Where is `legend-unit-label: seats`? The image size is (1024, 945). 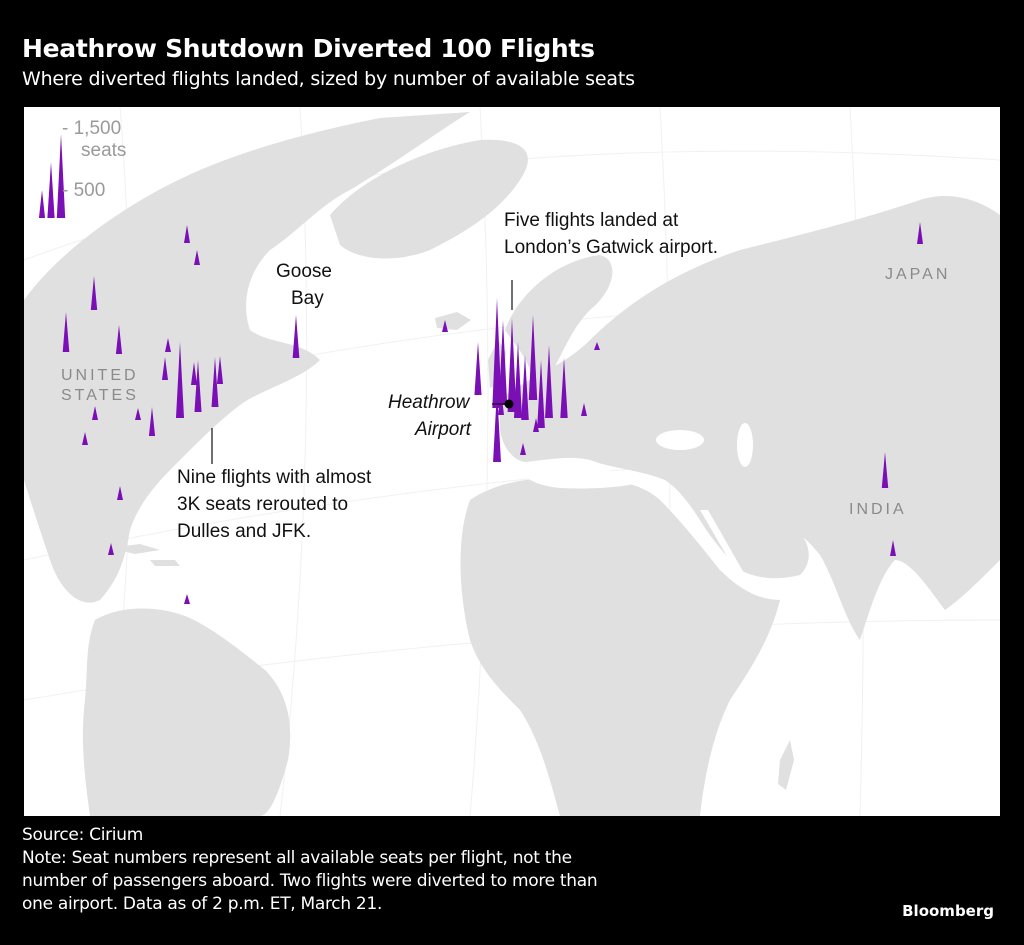
legend-unit-label: seats is located at coordinates (104, 150).